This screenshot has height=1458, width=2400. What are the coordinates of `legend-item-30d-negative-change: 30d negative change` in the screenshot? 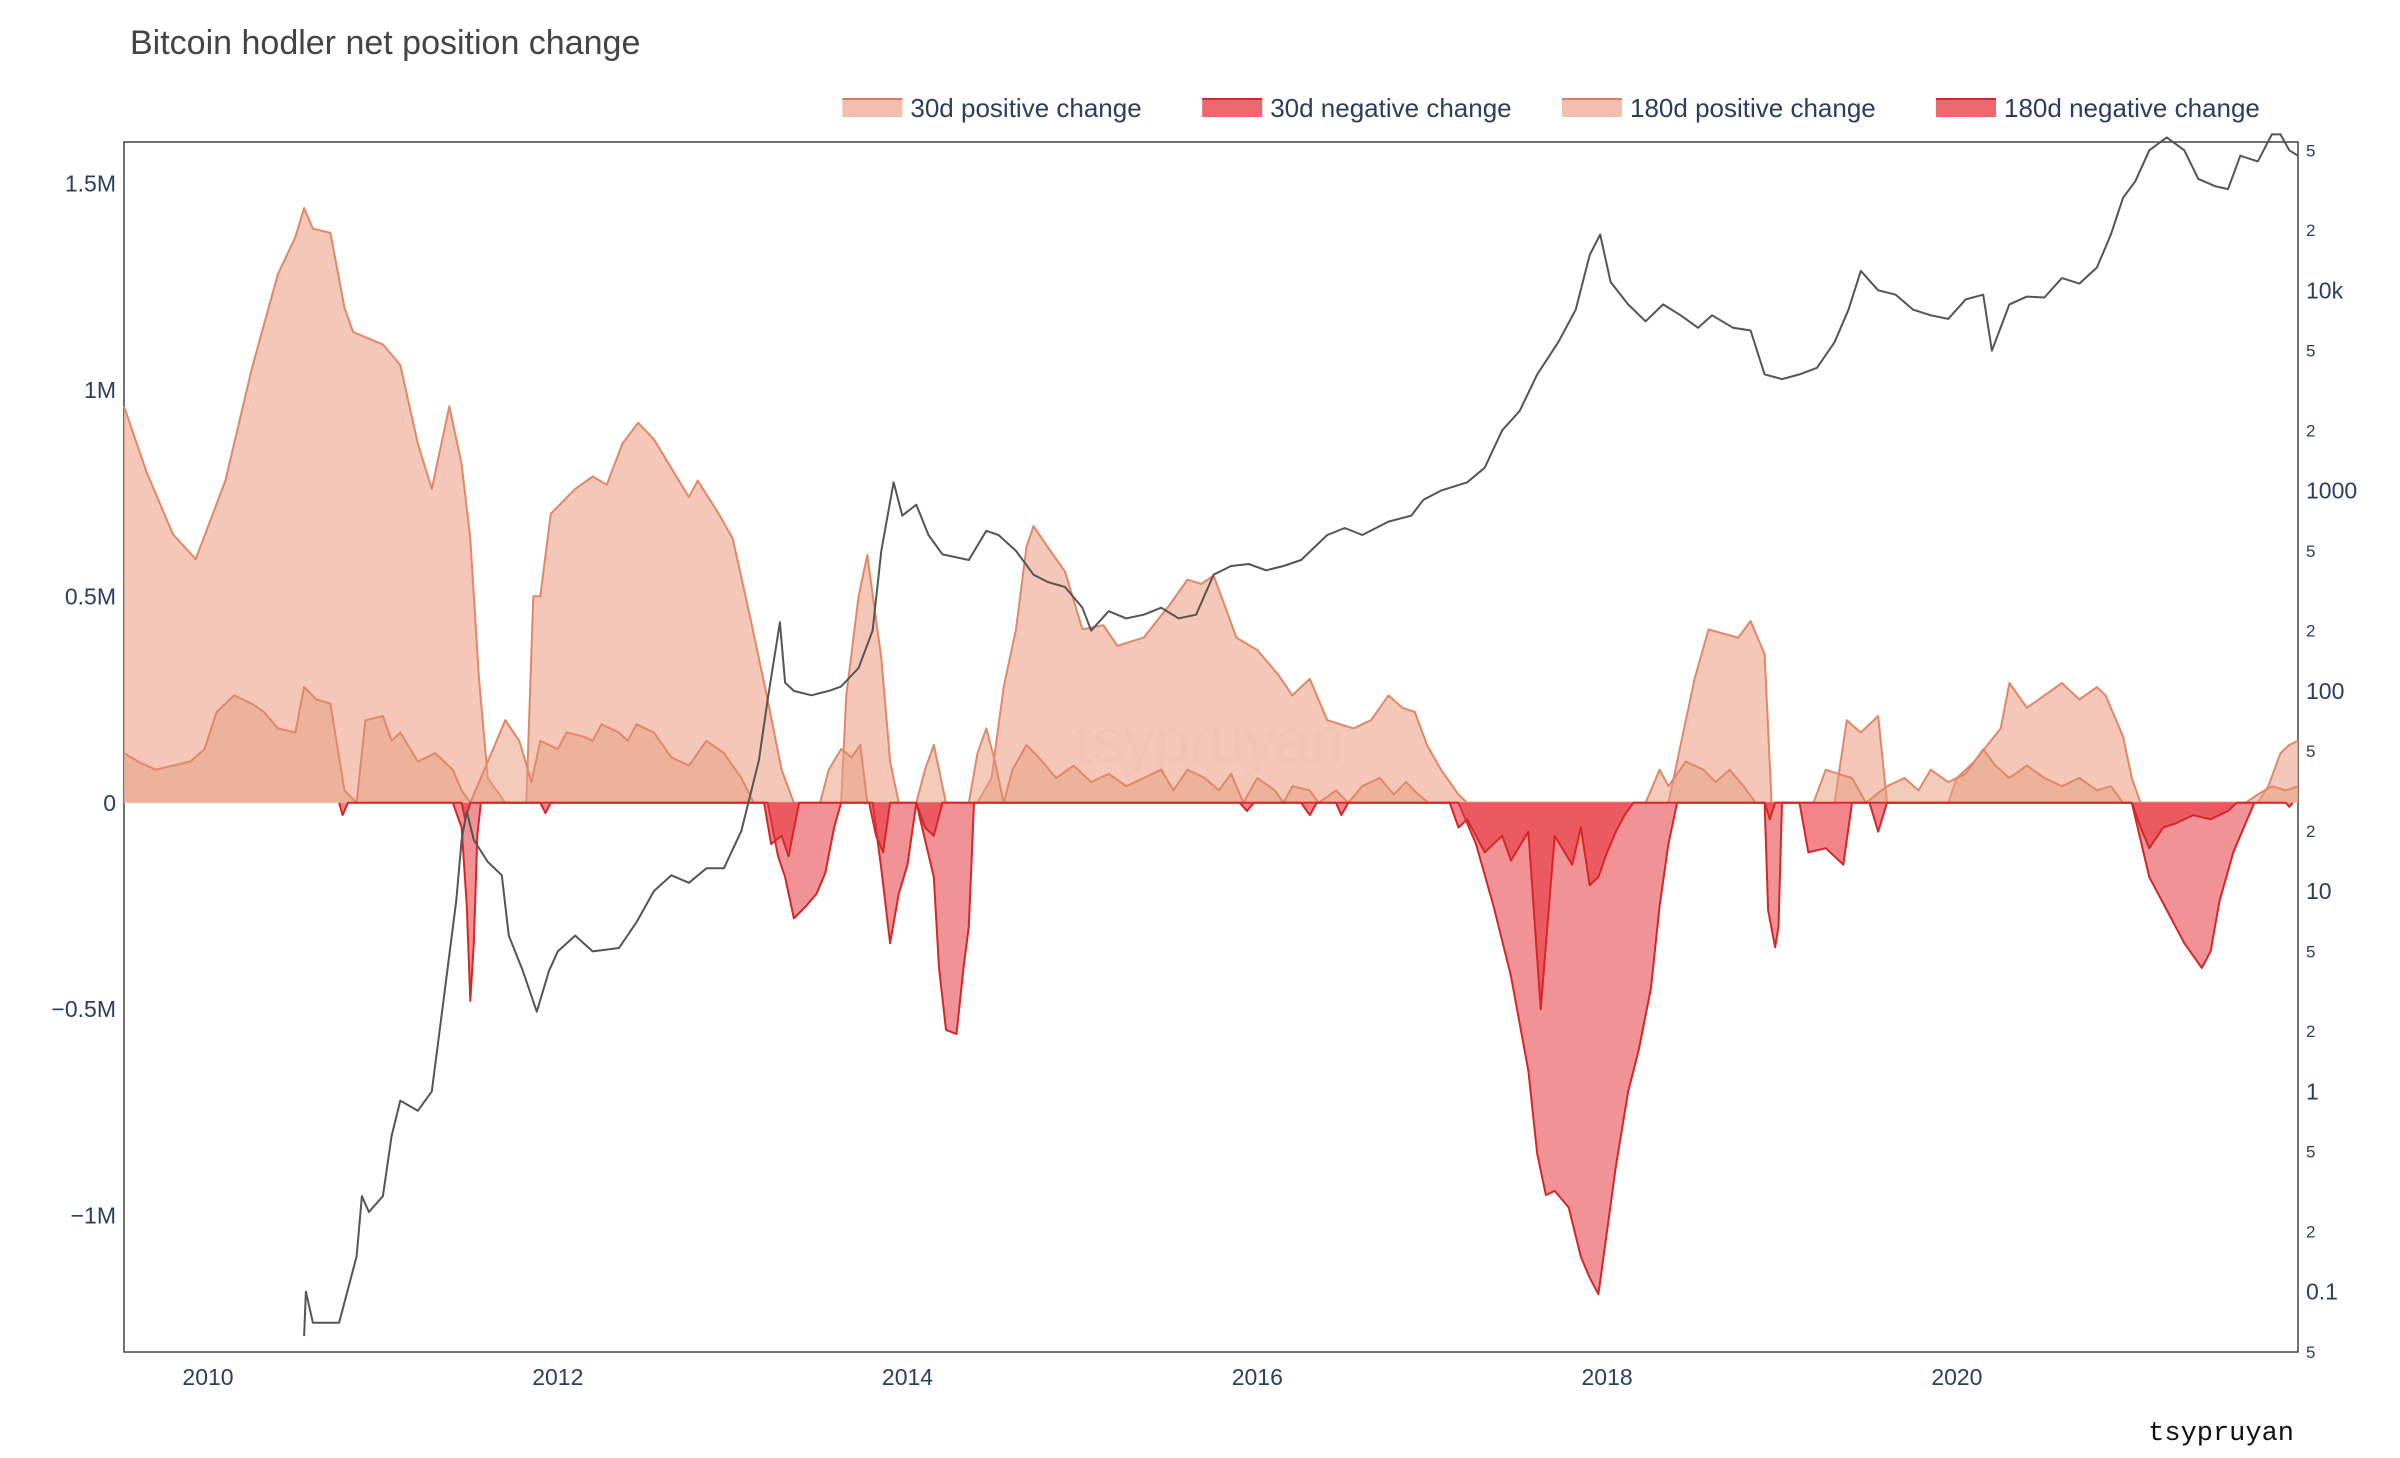 It's located at (1357, 108).